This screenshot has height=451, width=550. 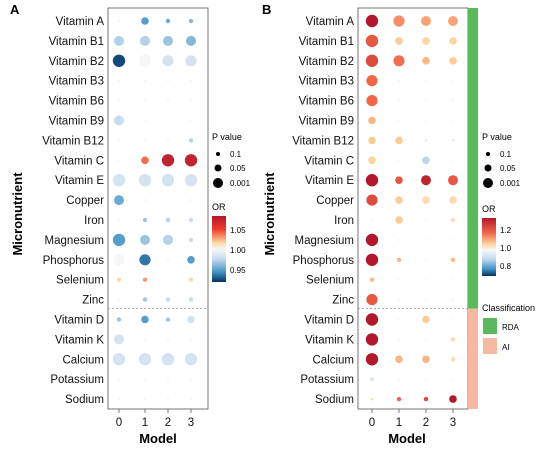 What do you see at coordinates (218, 183) in the screenshot?
I see `panel-a-size-legend-dot-large` at bounding box center [218, 183].